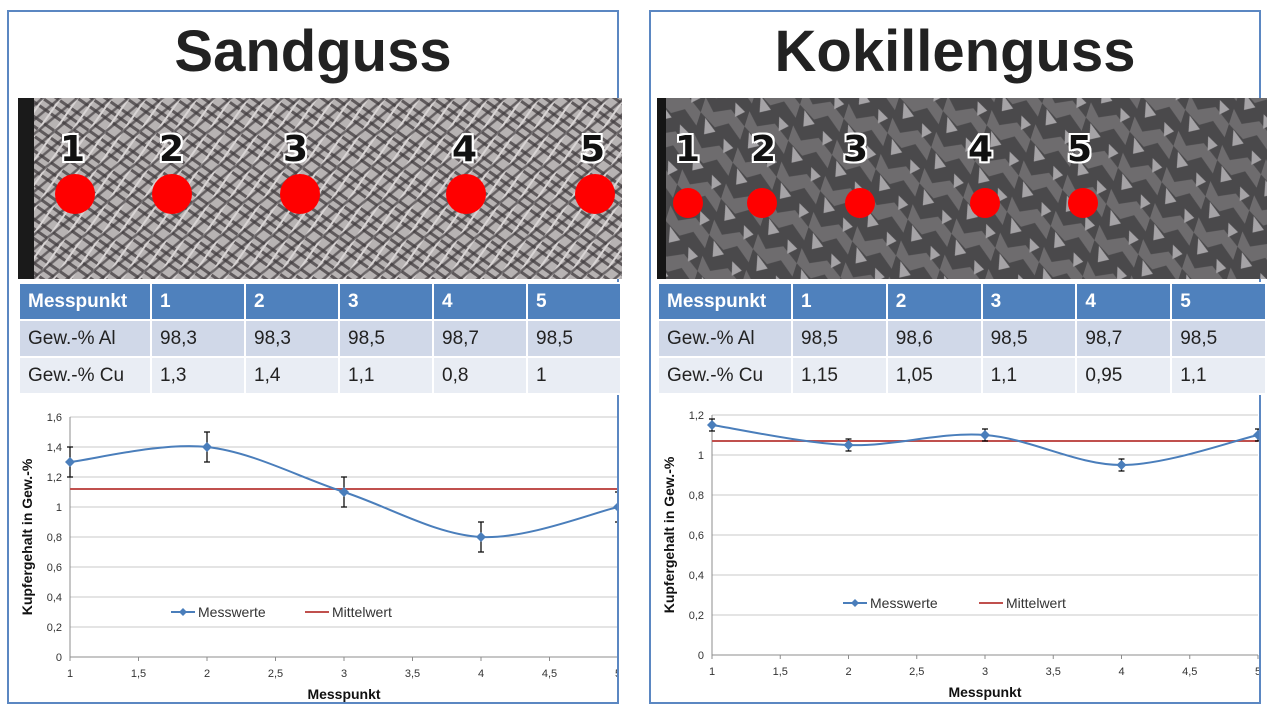  I want to click on table-header-cell: 2, so click(292, 301).